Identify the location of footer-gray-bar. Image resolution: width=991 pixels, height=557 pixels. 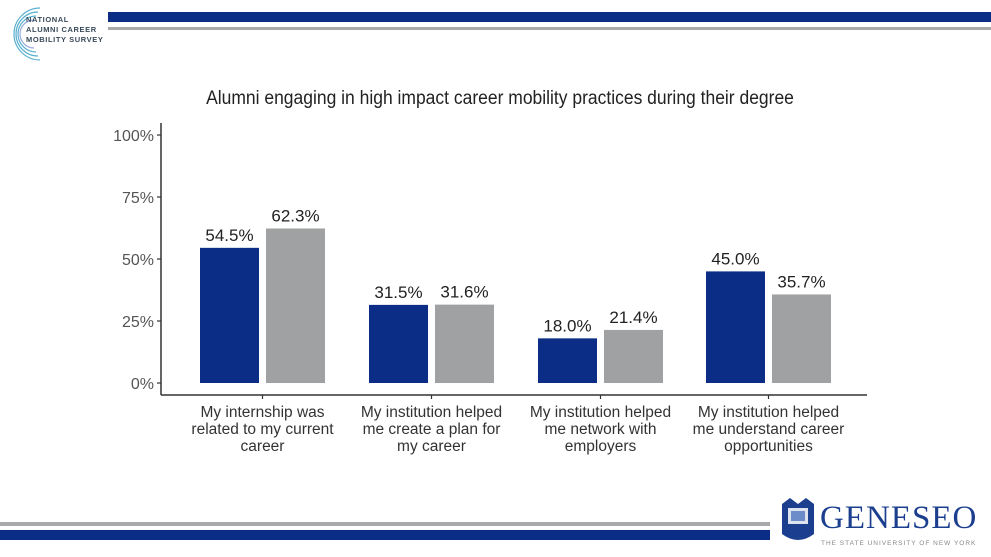
(385, 524).